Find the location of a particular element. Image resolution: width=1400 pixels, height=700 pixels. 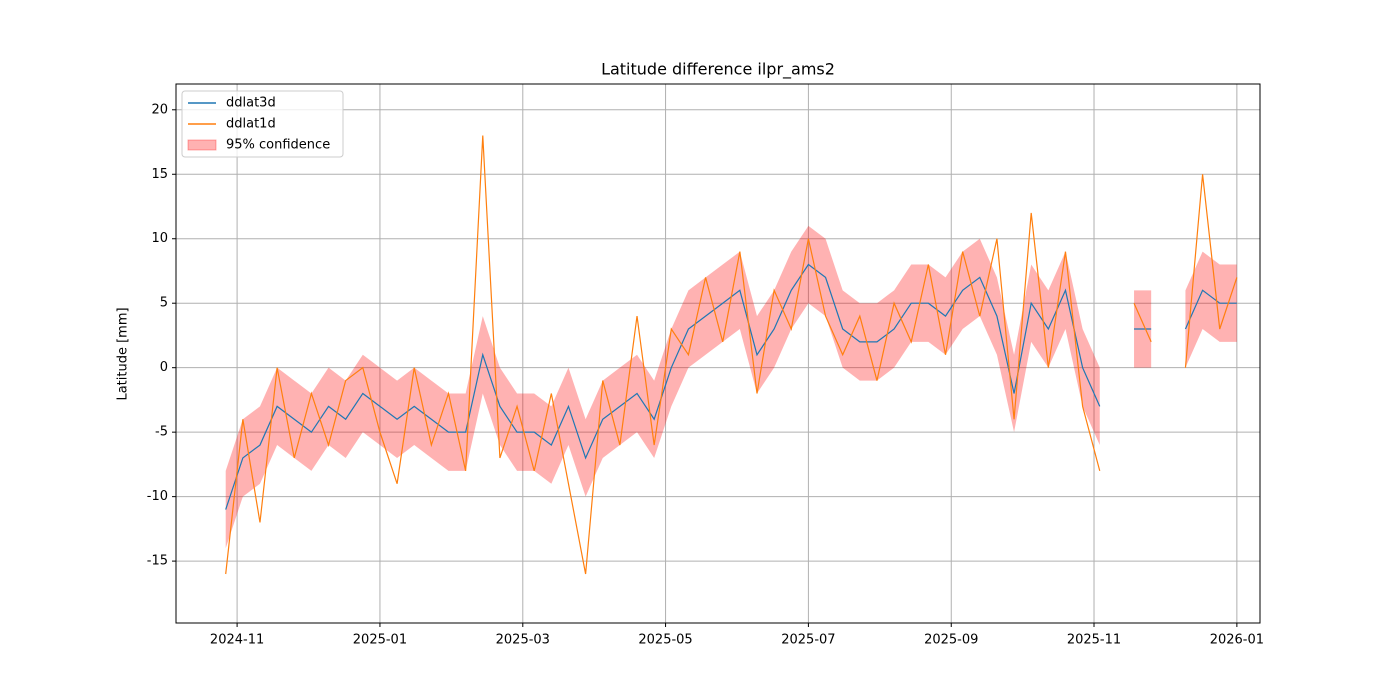

x-tick-label: 2025-03 is located at coordinates (523, 640).